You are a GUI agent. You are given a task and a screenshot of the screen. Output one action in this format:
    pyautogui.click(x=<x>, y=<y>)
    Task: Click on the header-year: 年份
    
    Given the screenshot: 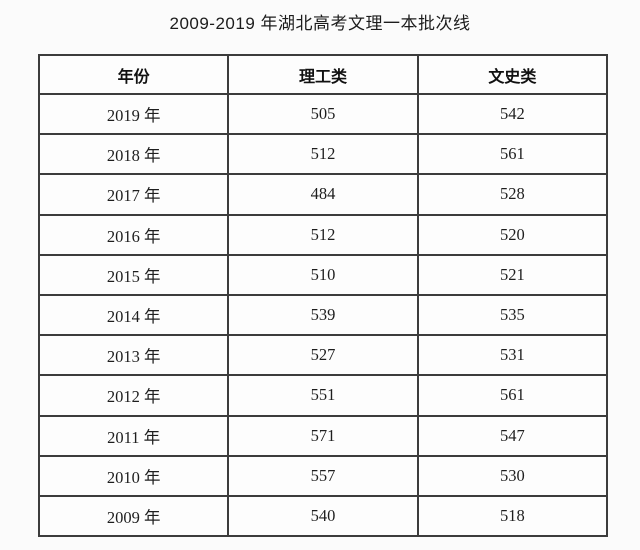 What is the action you would take?
    pyautogui.click(x=133, y=74)
    